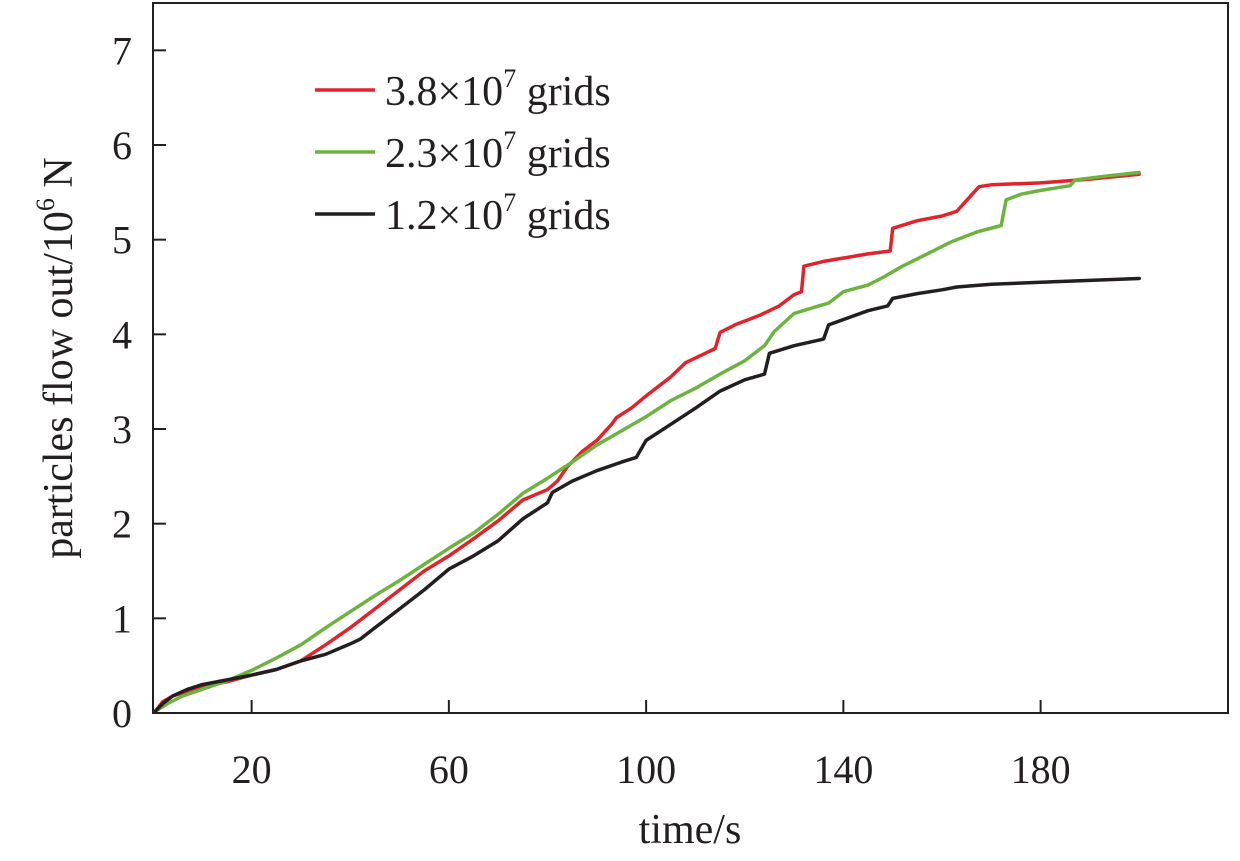 Image resolution: width=1240 pixels, height=861 pixels. What do you see at coordinates (122, 145) in the screenshot?
I see `y-tick-label: 6` at bounding box center [122, 145].